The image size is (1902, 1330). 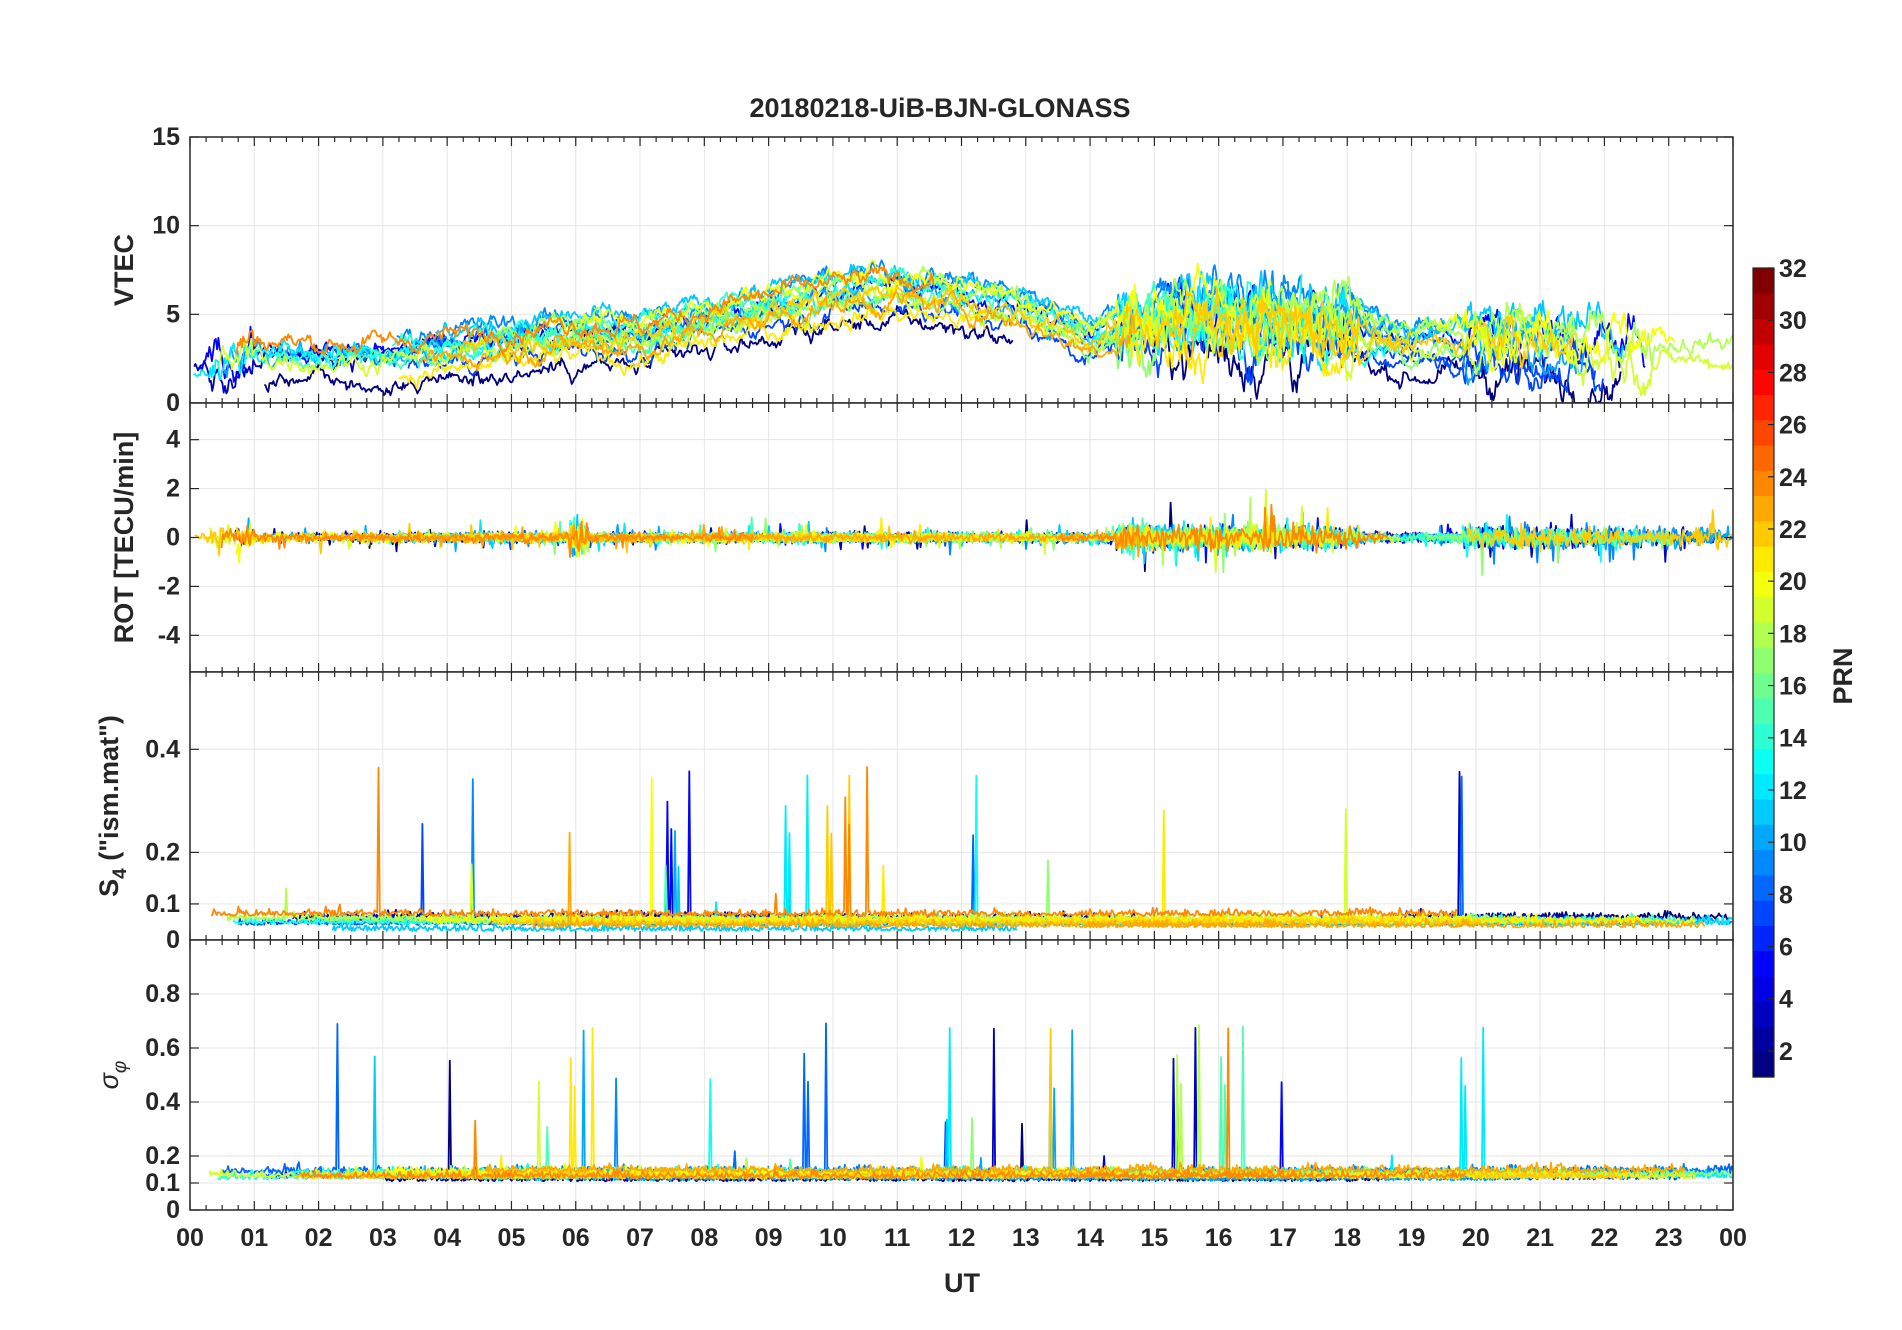 What do you see at coordinates (112, 1075) in the screenshot?
I see `sigma-phi-y-label: σφ` at bounding box center [112, 1075].